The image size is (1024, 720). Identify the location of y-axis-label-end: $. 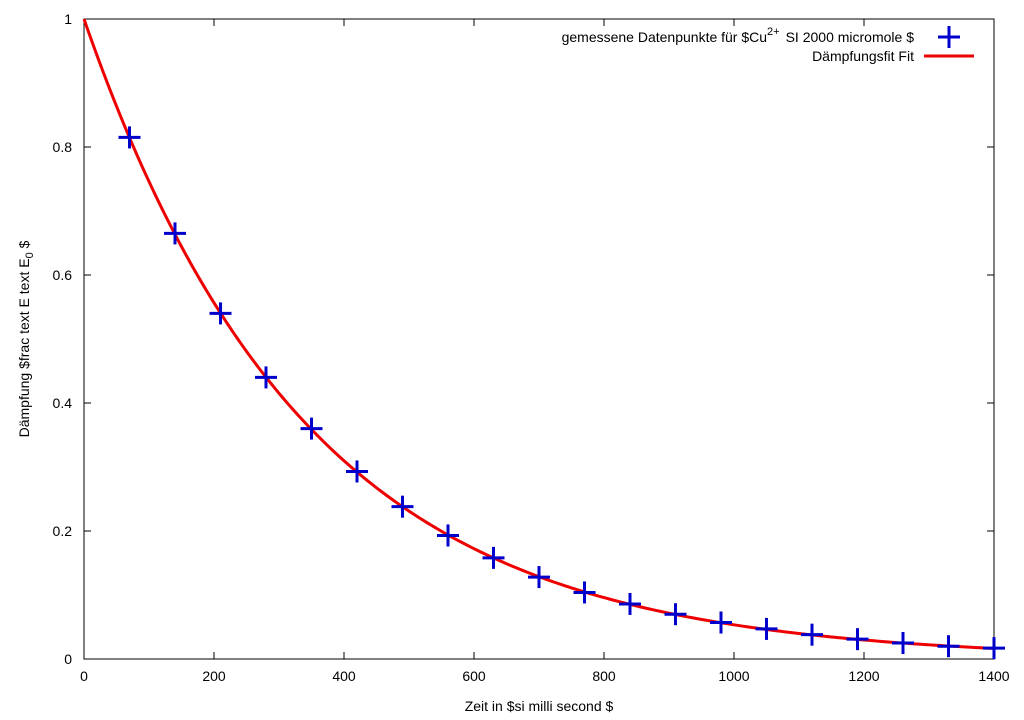
(24, 246).